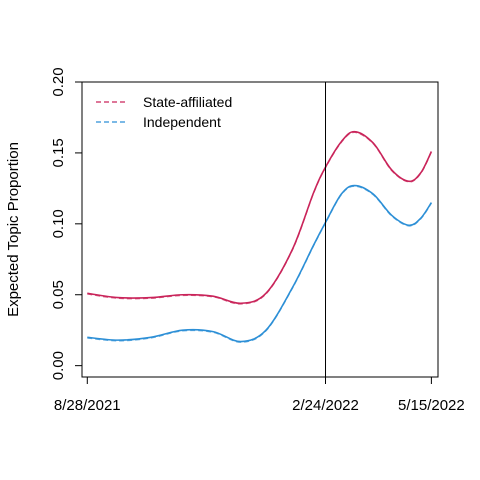  I want to click on y-tick-label: 0.10, so click(58, 223).